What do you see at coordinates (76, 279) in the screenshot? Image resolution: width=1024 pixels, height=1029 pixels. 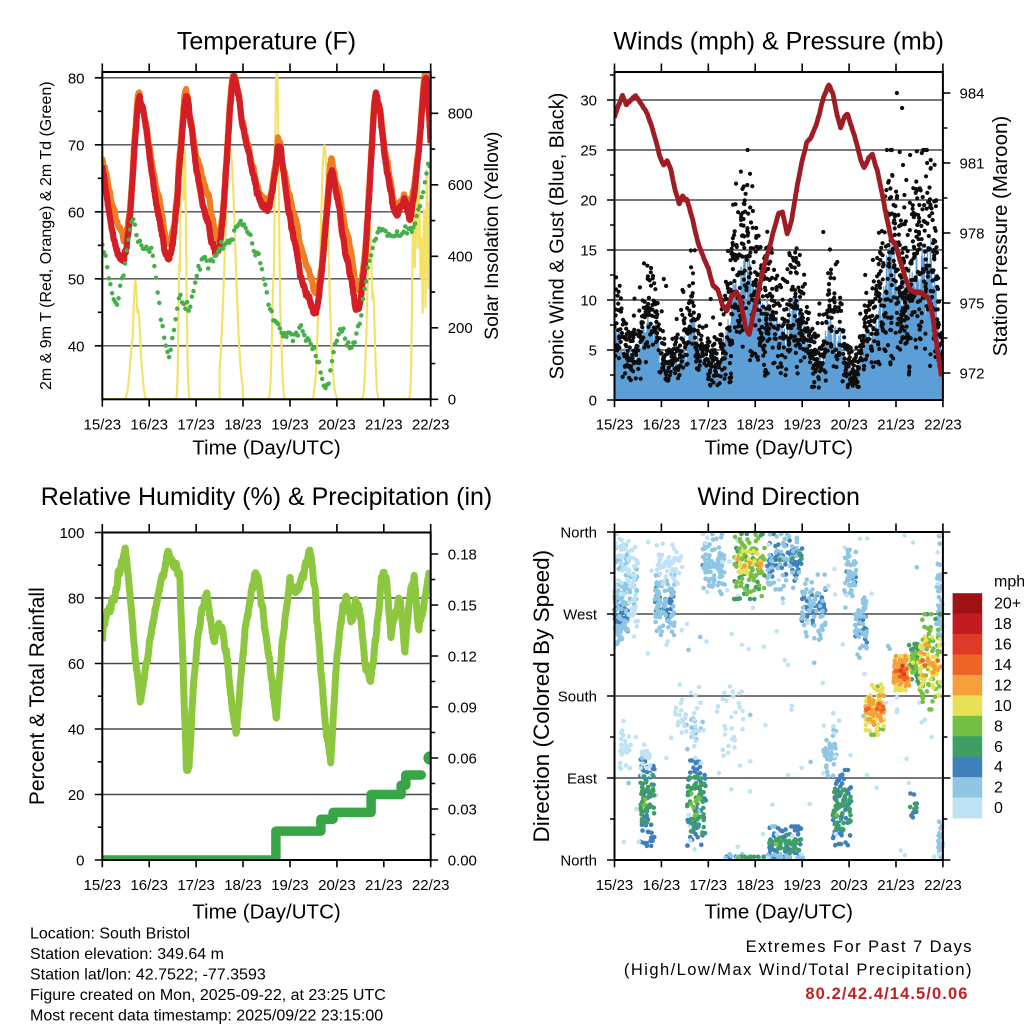 I see `svg-text: 50` at bounding box center [76, 279].